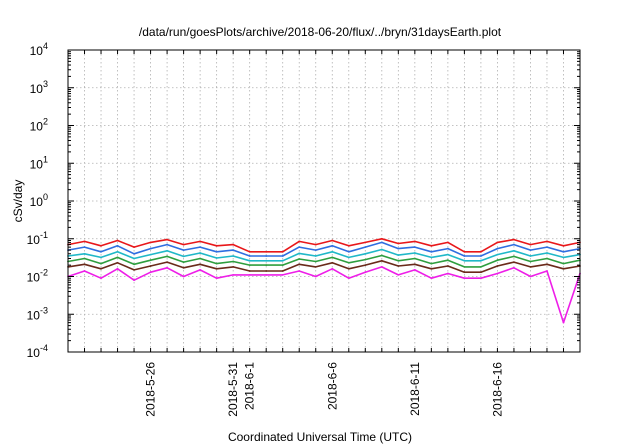 This screenshot has width=640, height=448. Describe the element at coordinates (320, 437) in the screenshot. I see `x-axis-label: Coordinated Universal Time (UTC)` at that location.